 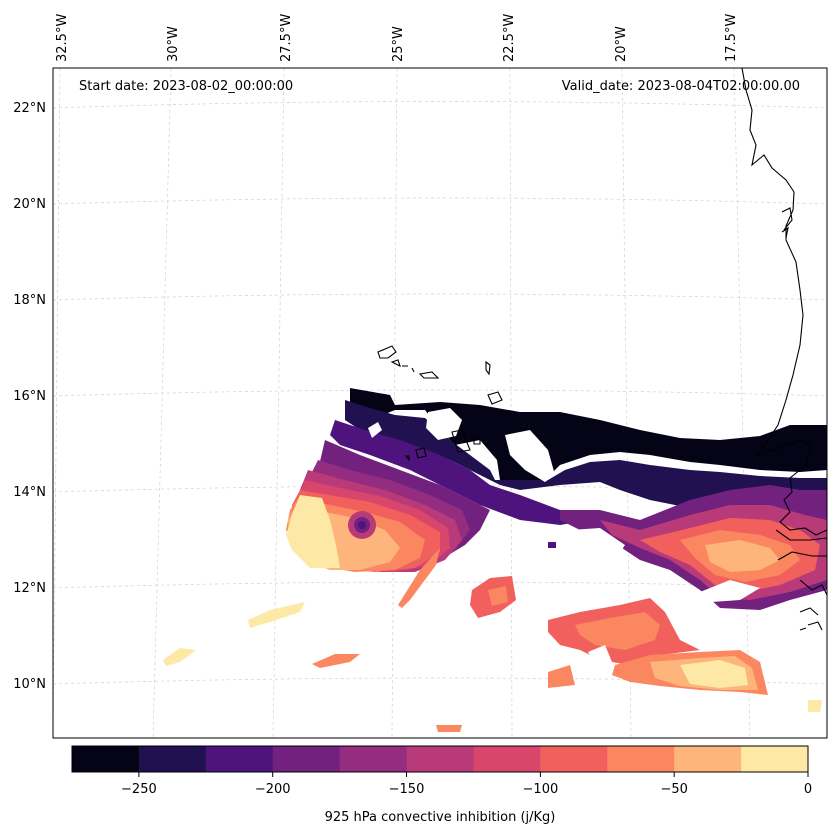 I want to click on cin-patch-small-c, so click(x=552, y=545).